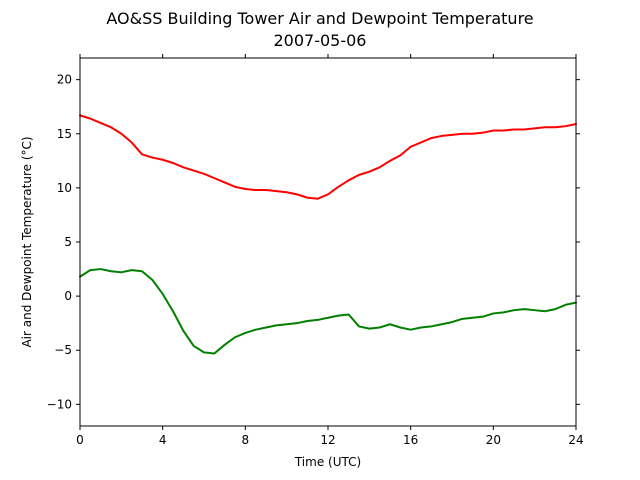 The image size is (640, 480). I want to click on y-tick-label: 0, so click(68, 296).